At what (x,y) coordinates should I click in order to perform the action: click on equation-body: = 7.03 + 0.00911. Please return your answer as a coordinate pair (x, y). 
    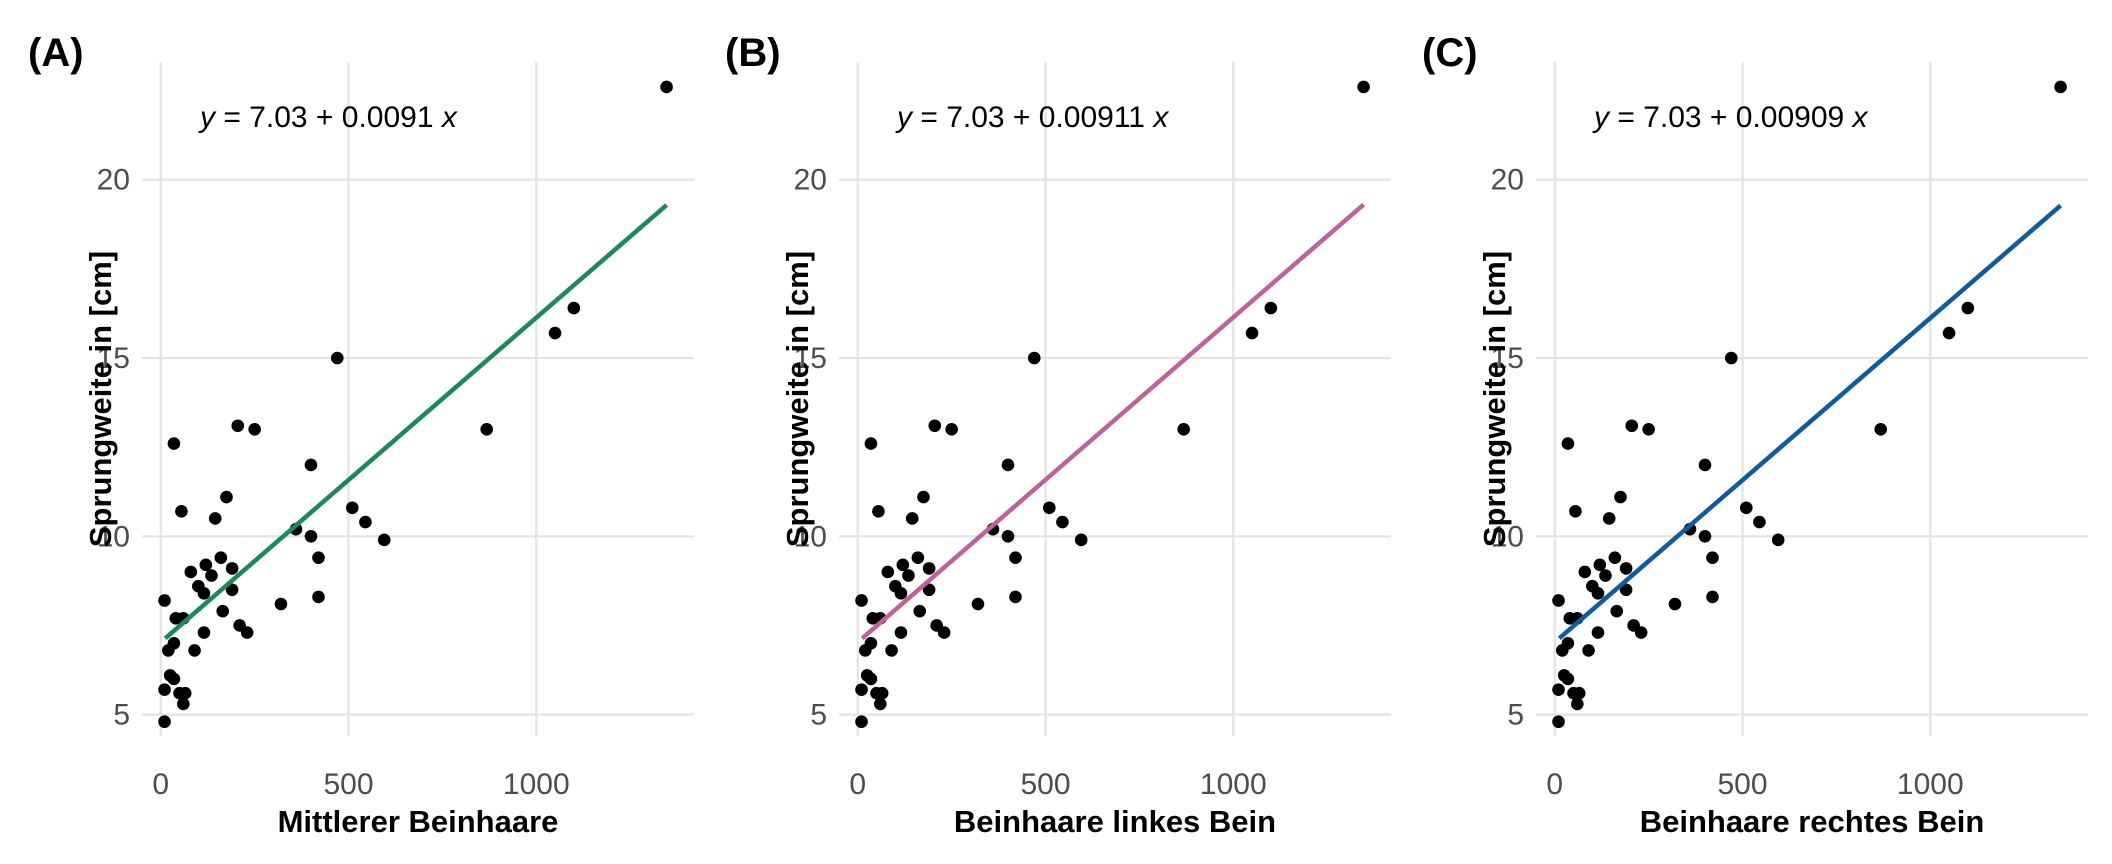
    Looking at the image, I should click on (1032, 117).